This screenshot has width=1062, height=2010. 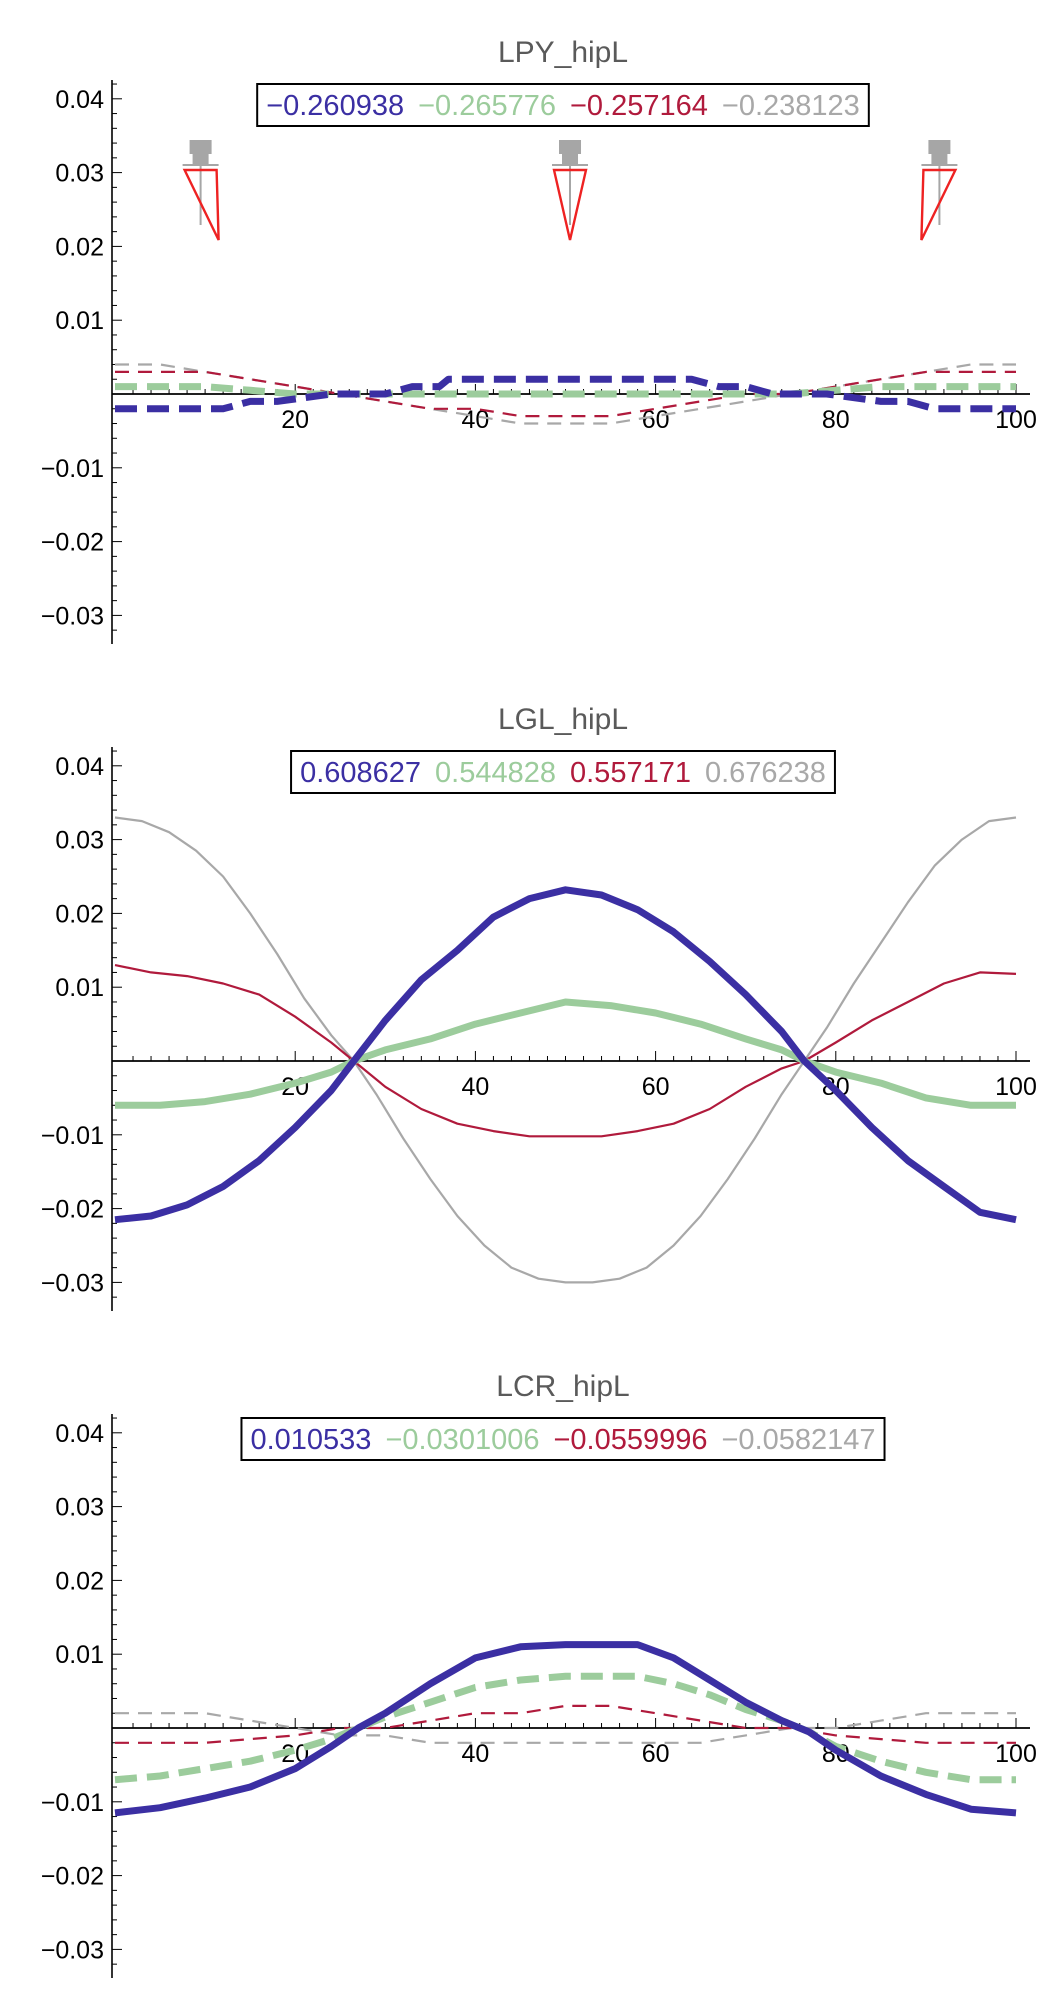 I want to click on legend-entry-red: −0.257164, so click(x=639, y=106).